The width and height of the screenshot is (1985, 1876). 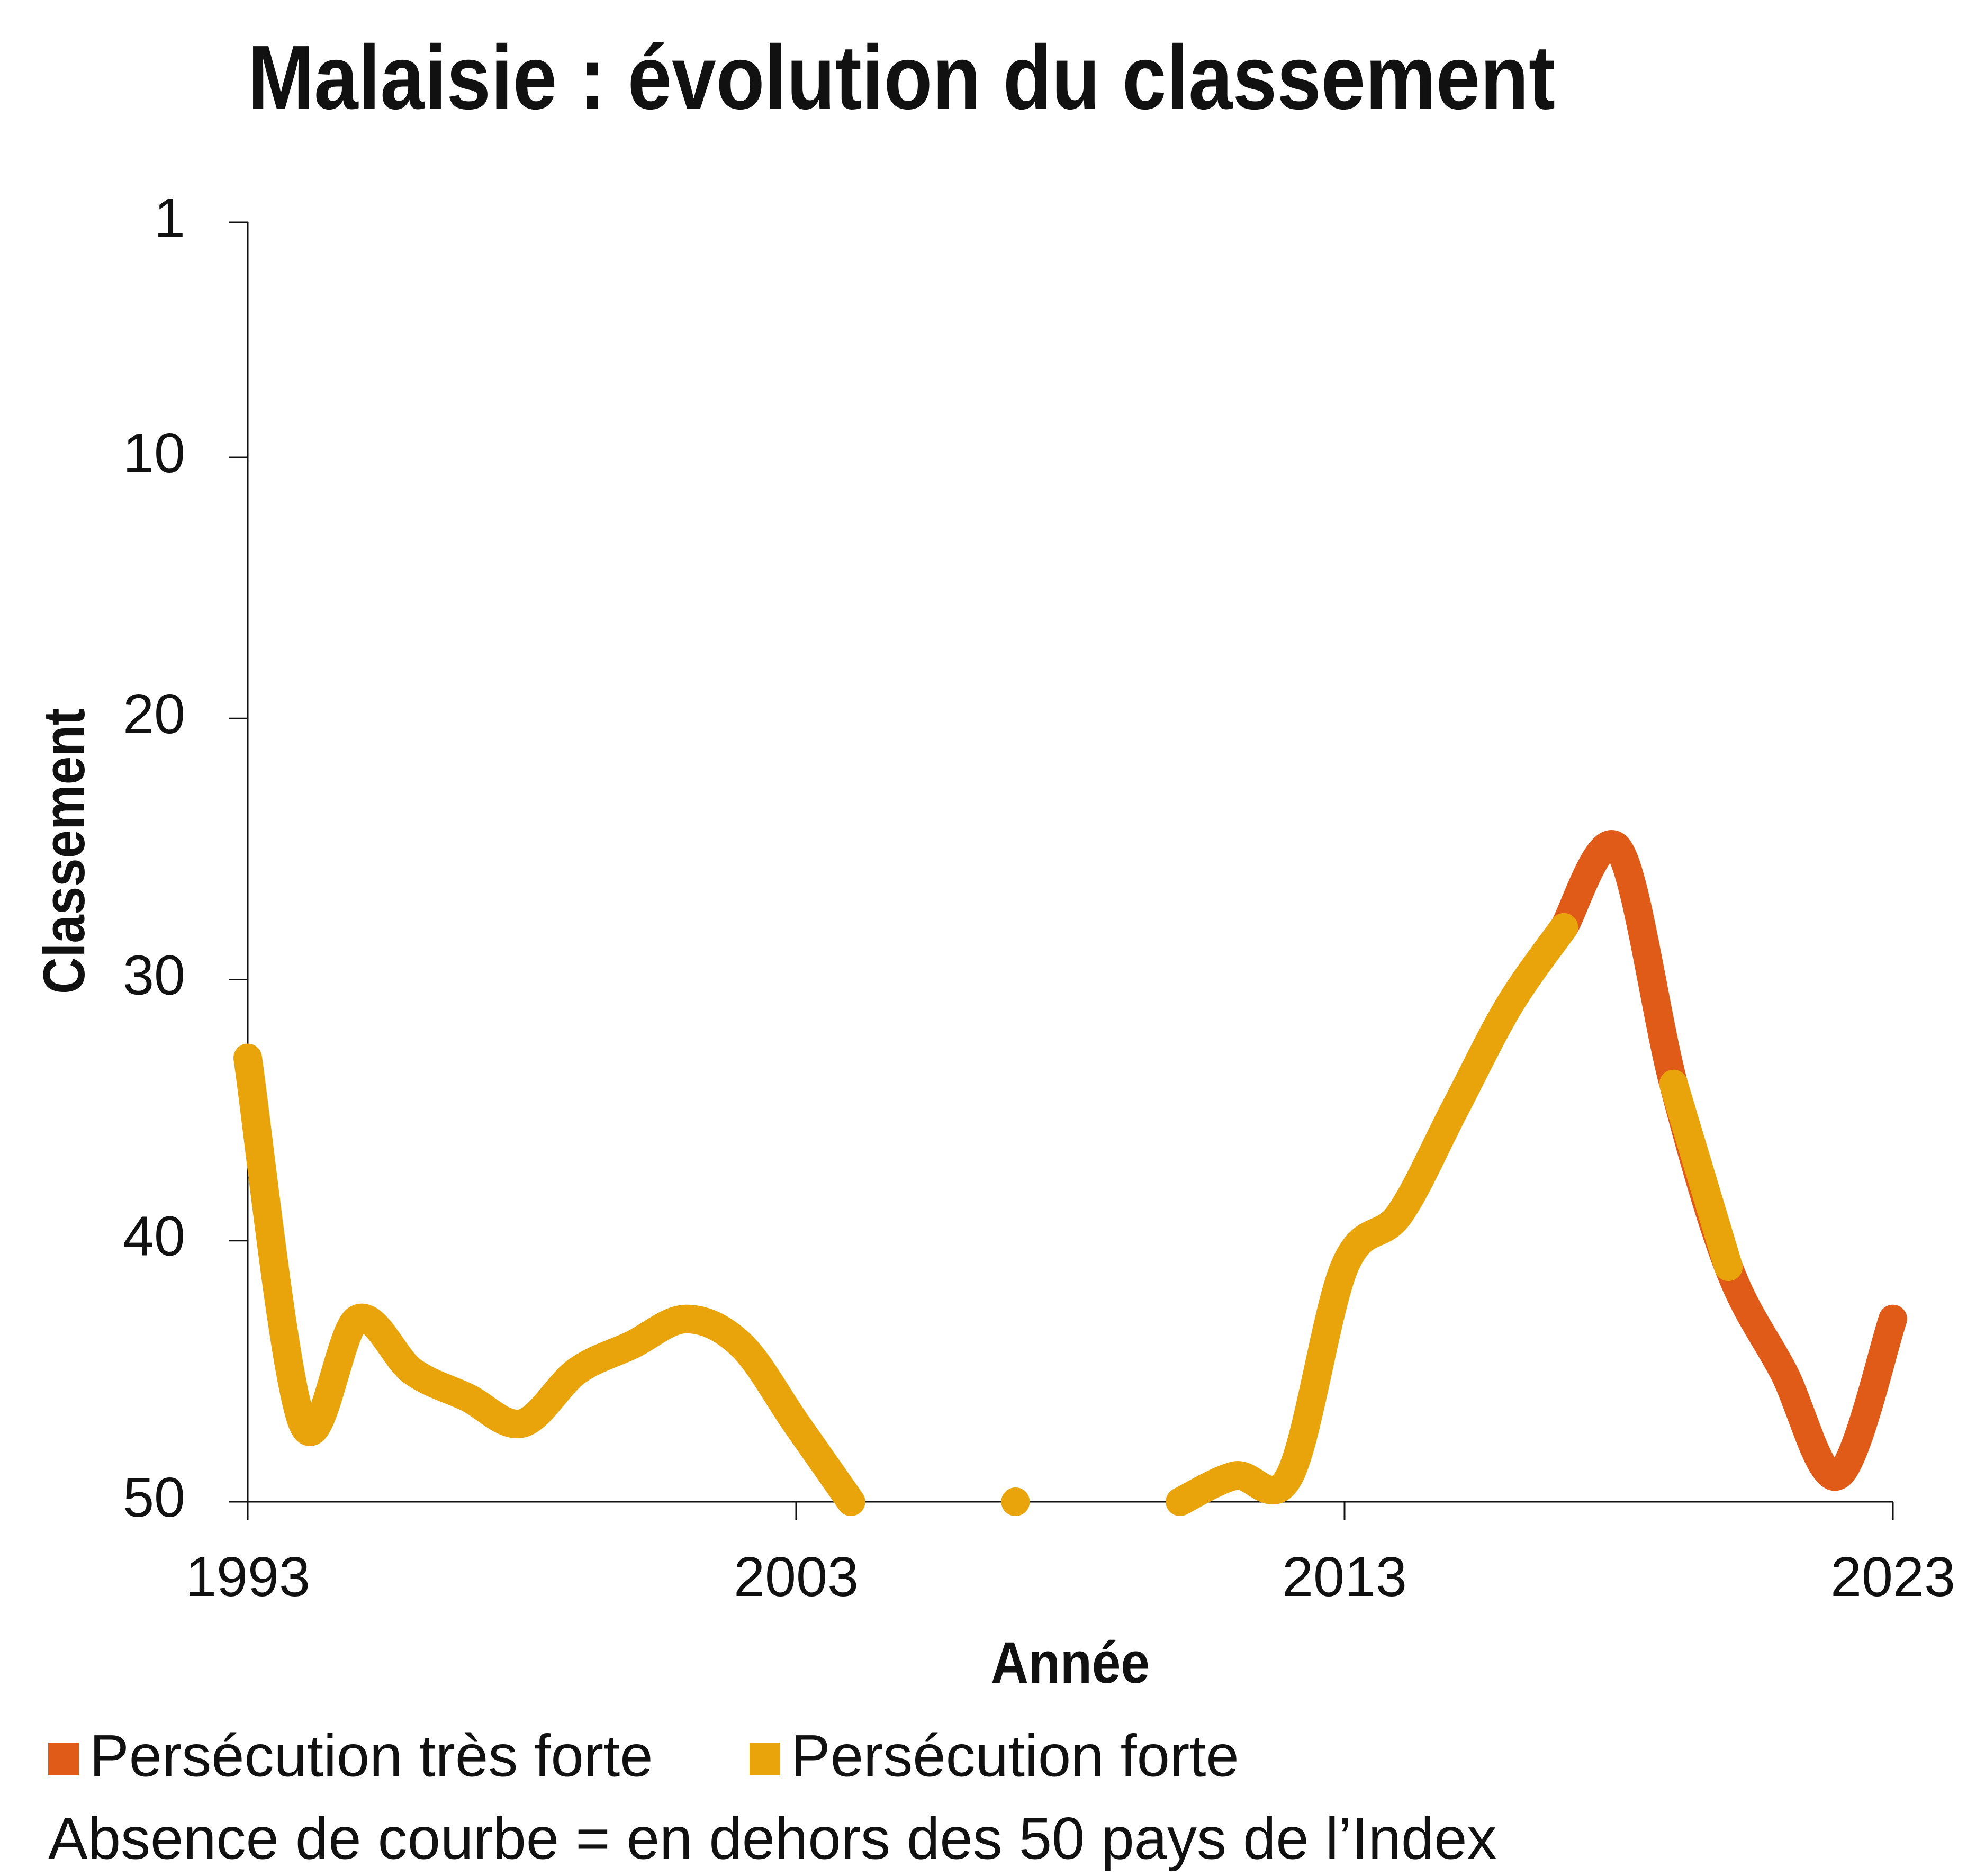 What do you see at coordinates (154, 1497) in the screenshot?
I see `y-tick-label: 50` at bounding box center [154, 1497].